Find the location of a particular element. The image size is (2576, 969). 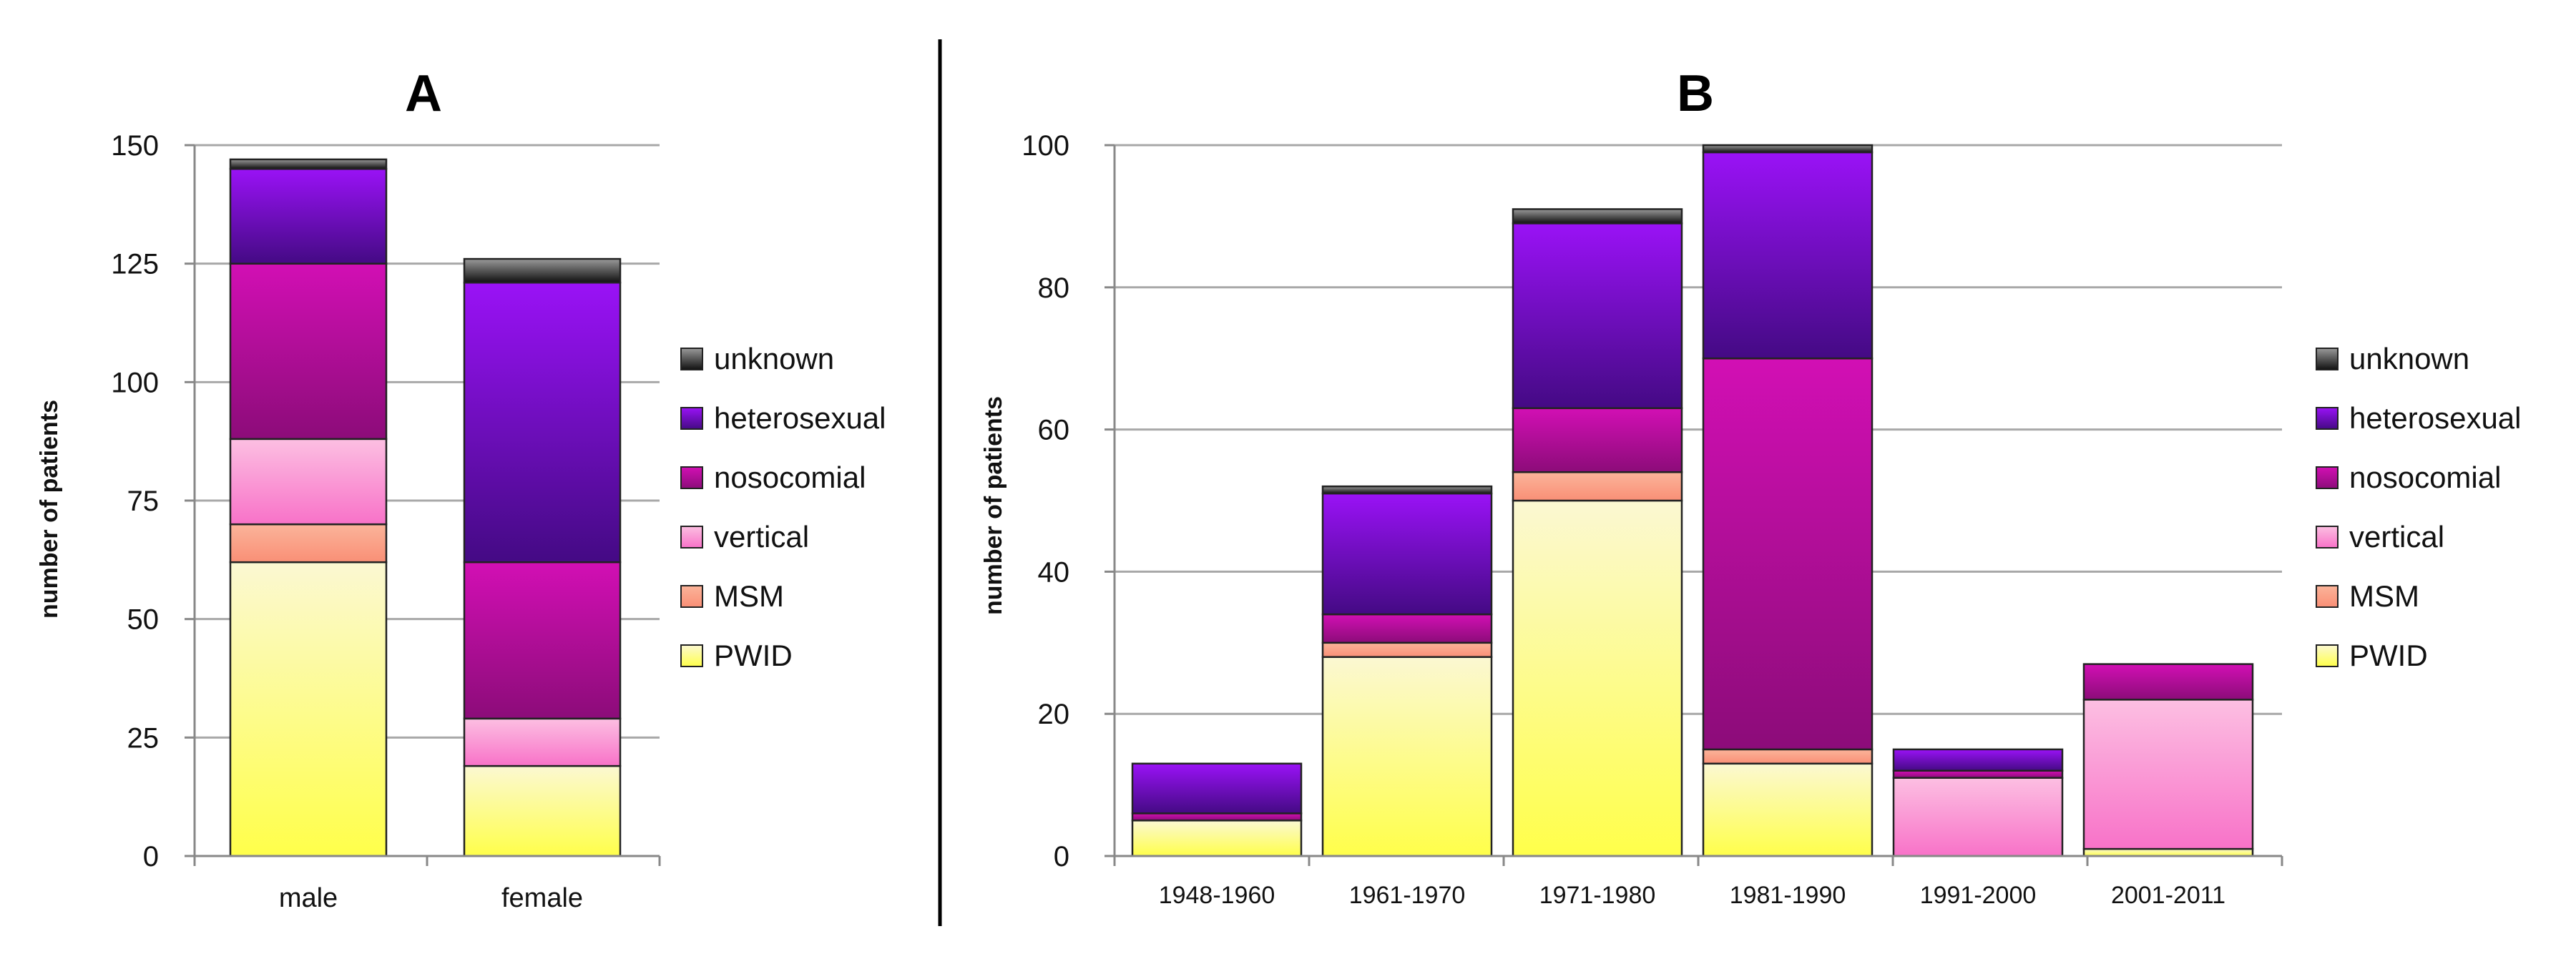

panel-a-bars is located at coordinates (425, 507).